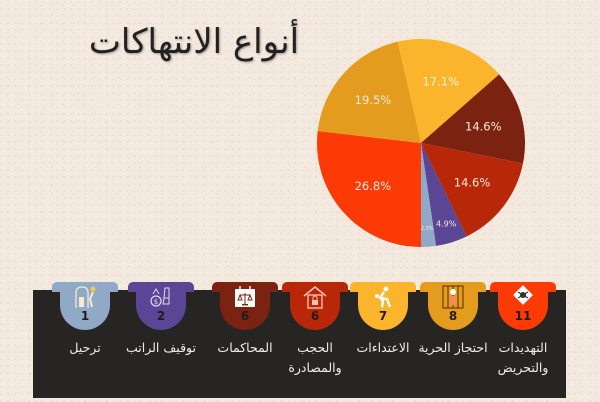 This screenshot has height=402, width=600. I want to click on category-trials: 6 المحاكمات, so click(245, 342).